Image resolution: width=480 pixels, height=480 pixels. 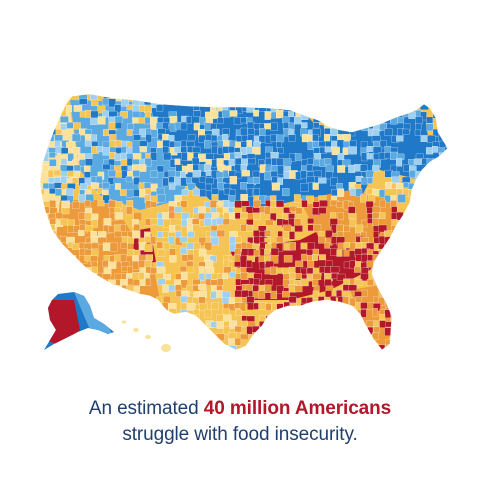 I want to click on alaska-red-zone, so click(x=62, y=322).